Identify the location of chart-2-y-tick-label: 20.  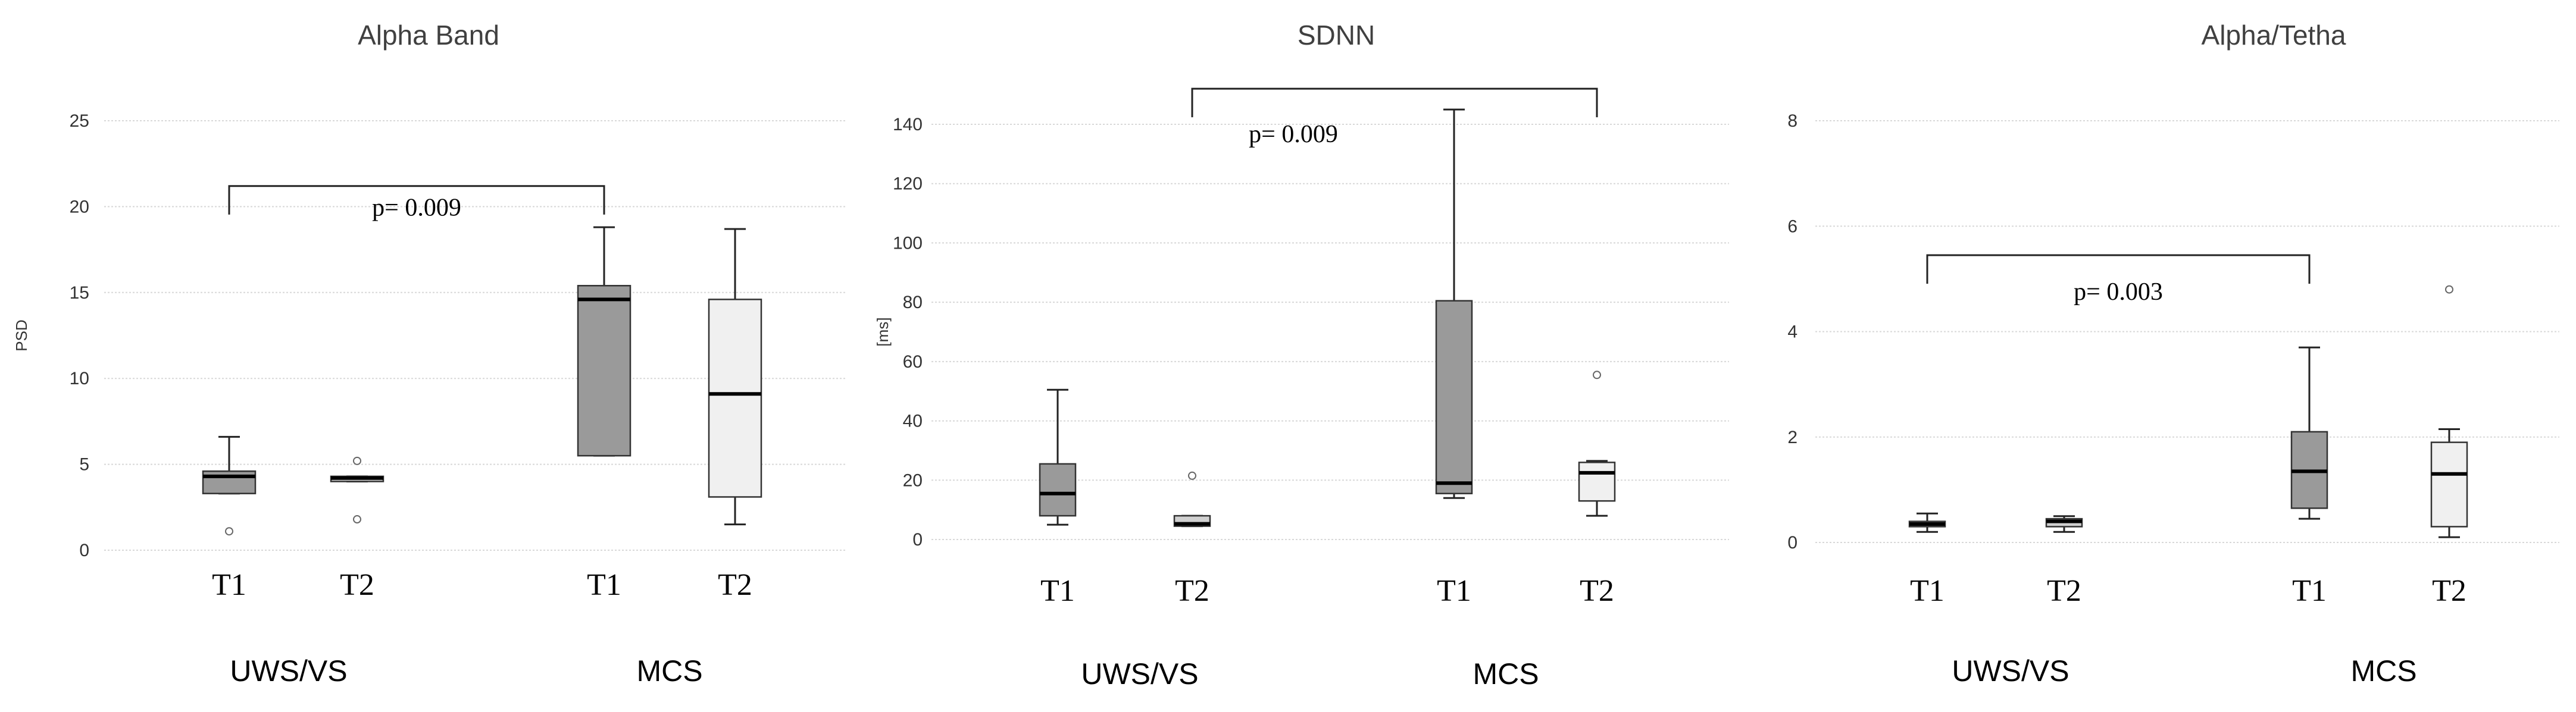
(913, 480).